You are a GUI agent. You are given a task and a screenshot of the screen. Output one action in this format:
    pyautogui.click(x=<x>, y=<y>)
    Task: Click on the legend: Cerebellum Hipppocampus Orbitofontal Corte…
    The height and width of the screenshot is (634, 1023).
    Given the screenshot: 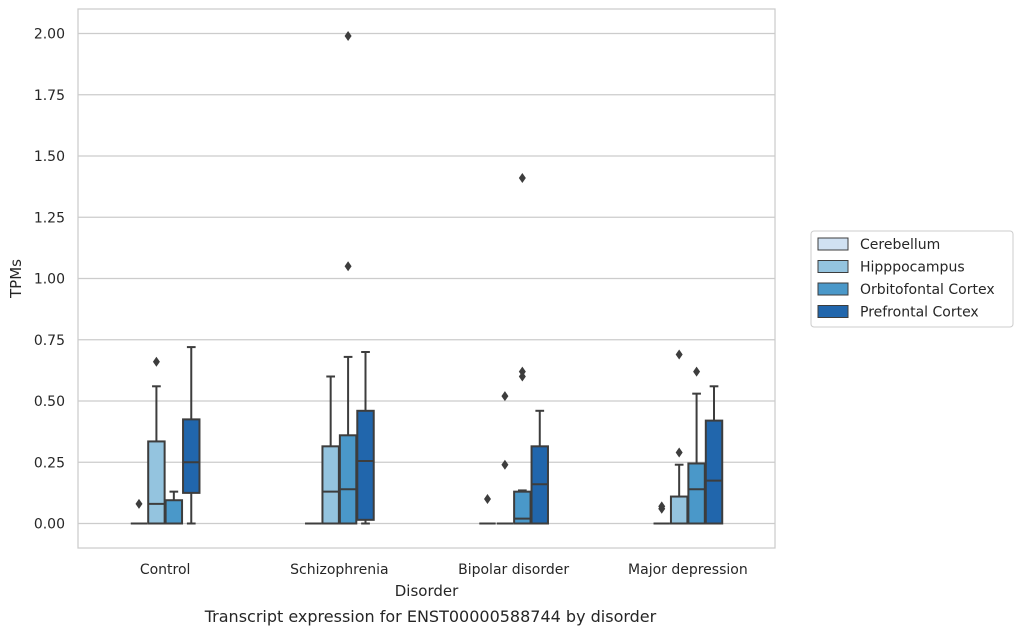 What is the action you would take?
    pyautogui.click(x=912, y=279)
    